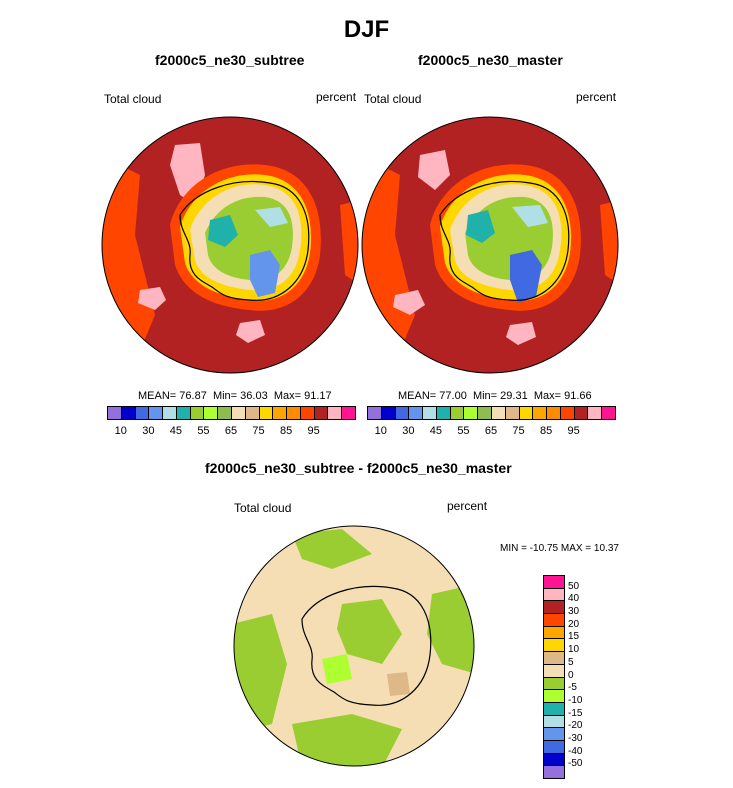  I want to click on map-diff-tan-patch, so click(398, 684).